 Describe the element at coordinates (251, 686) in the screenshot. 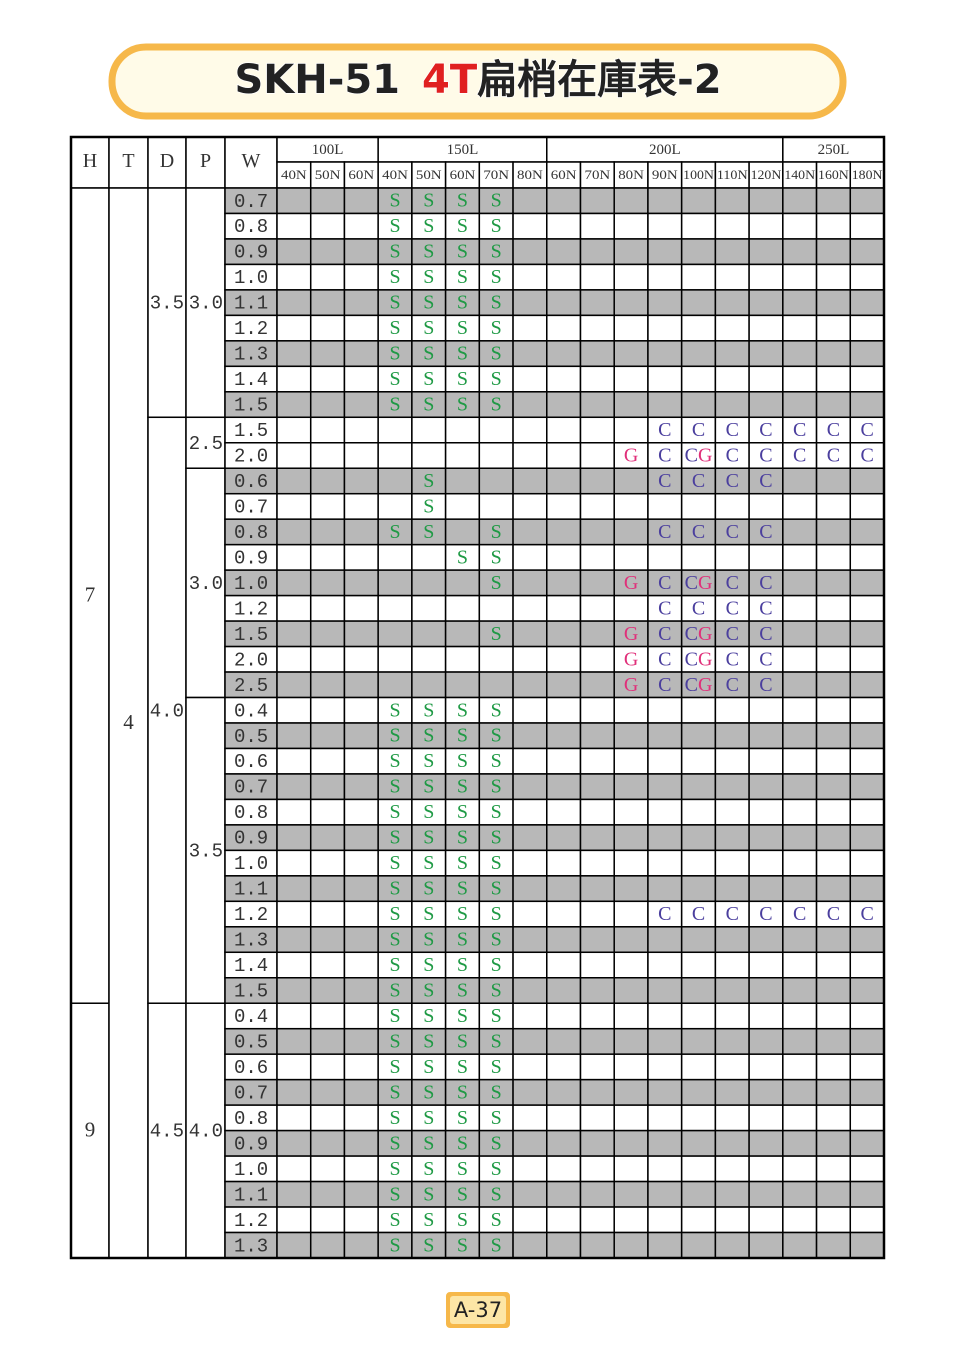

I see `spec-w: 2.5` at that location.